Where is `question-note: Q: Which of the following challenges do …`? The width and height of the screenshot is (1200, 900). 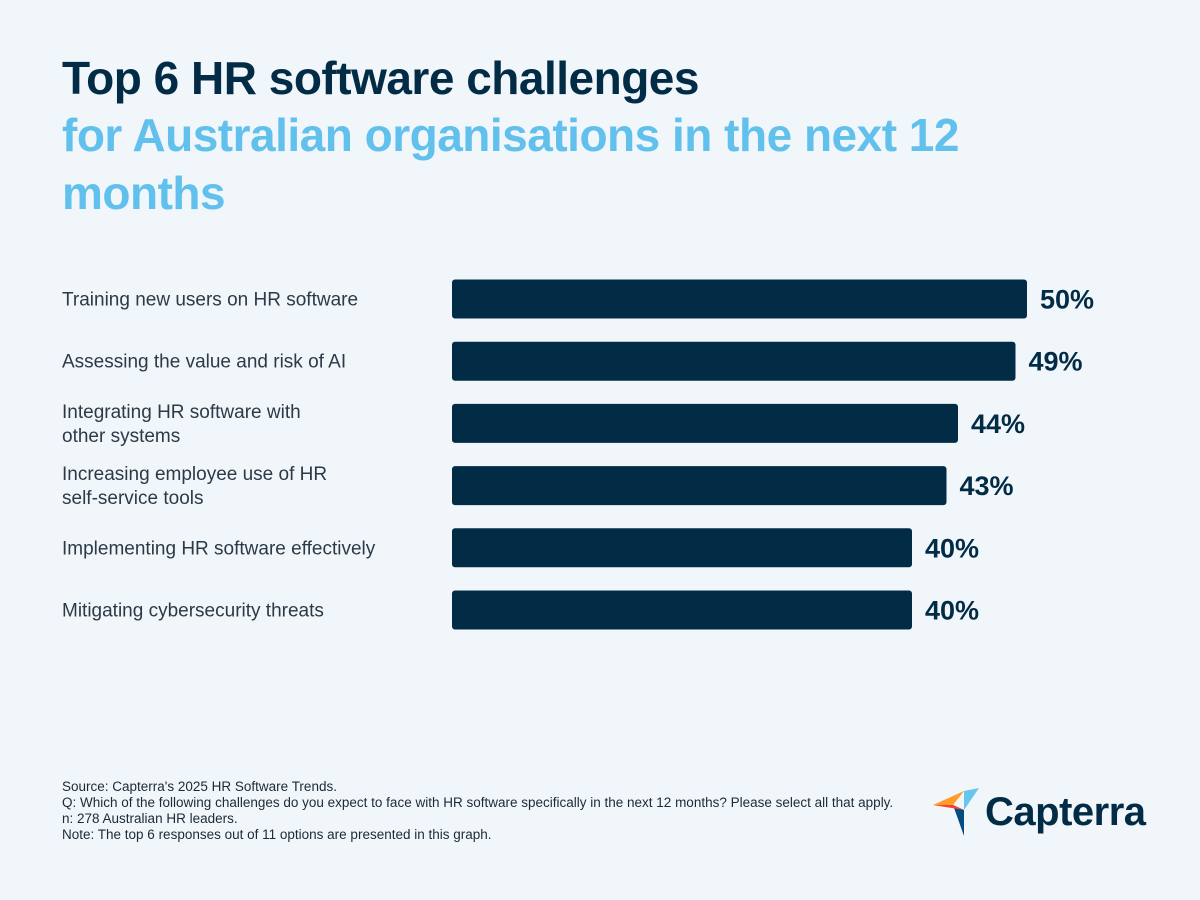 question-note: Q: Which of the following challenges do … is located at coordinates (478, 802).